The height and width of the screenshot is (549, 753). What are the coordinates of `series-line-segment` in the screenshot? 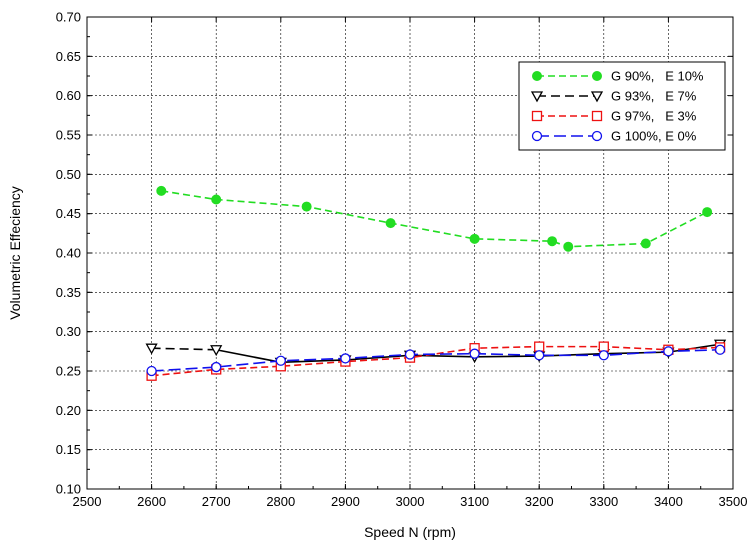 It's located at (184, 349).